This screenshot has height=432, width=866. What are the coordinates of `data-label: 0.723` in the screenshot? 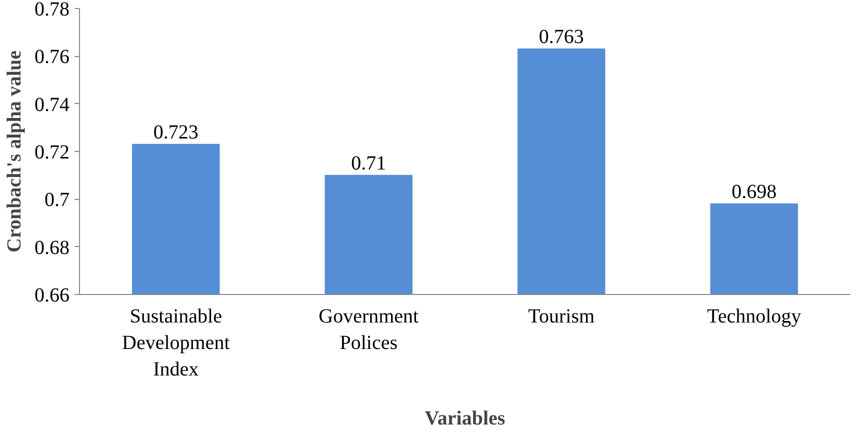 It's located at (175, 132).